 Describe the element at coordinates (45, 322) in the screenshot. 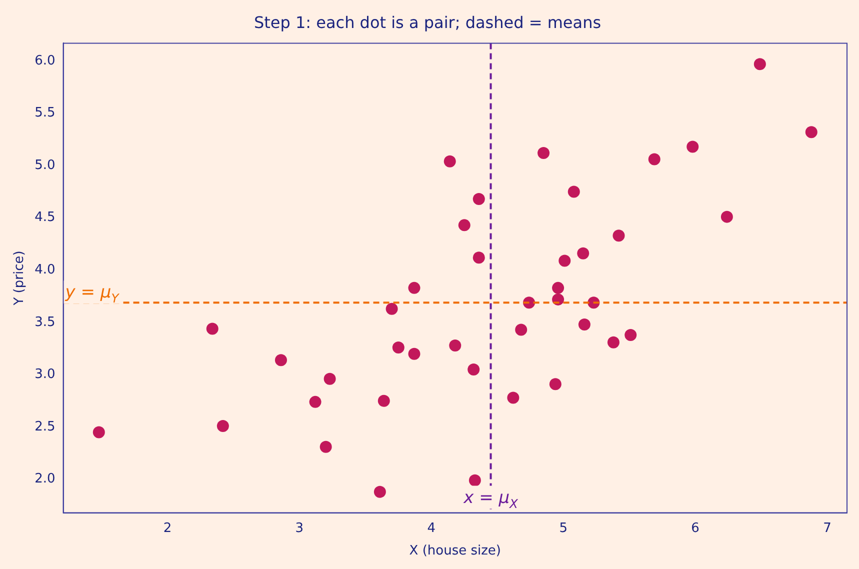

I see `y-tick-label: 3.5` at that location.